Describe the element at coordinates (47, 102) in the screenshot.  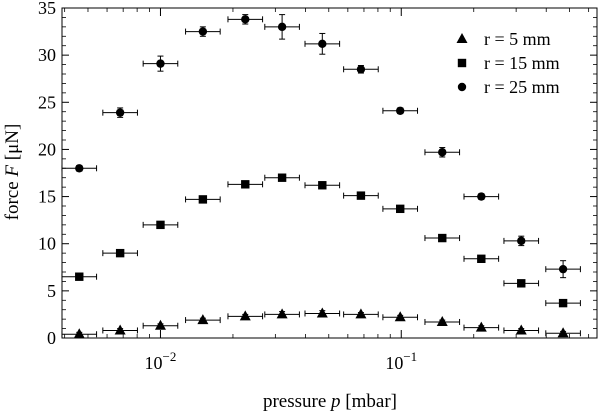
I see `y-tick-label: 25` at that location.